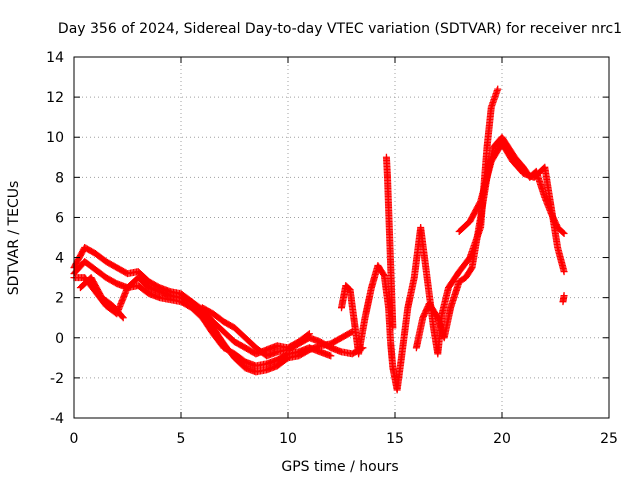 Image resolution: width=640 pixels, height=480 pixels. What do you see at coordinates (55, 138) in the screenshot?
I see `y-tick-label: 10` at bounding box center [55, 138].